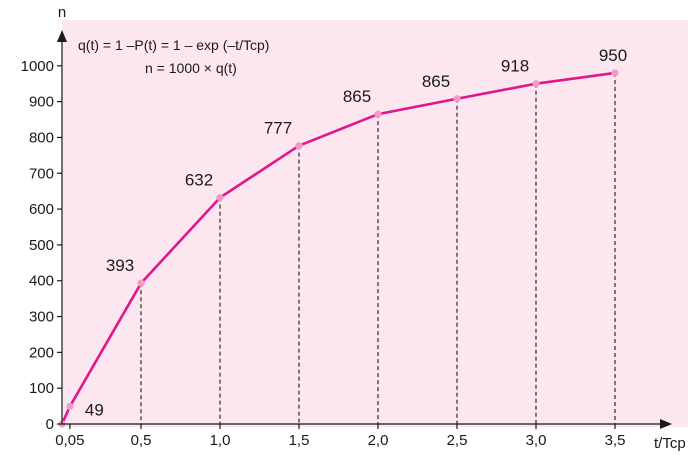 This screenshot has width=698, height=455. I want to click on formula-line-2: n = 1000 × q(t), so click(191, 68).